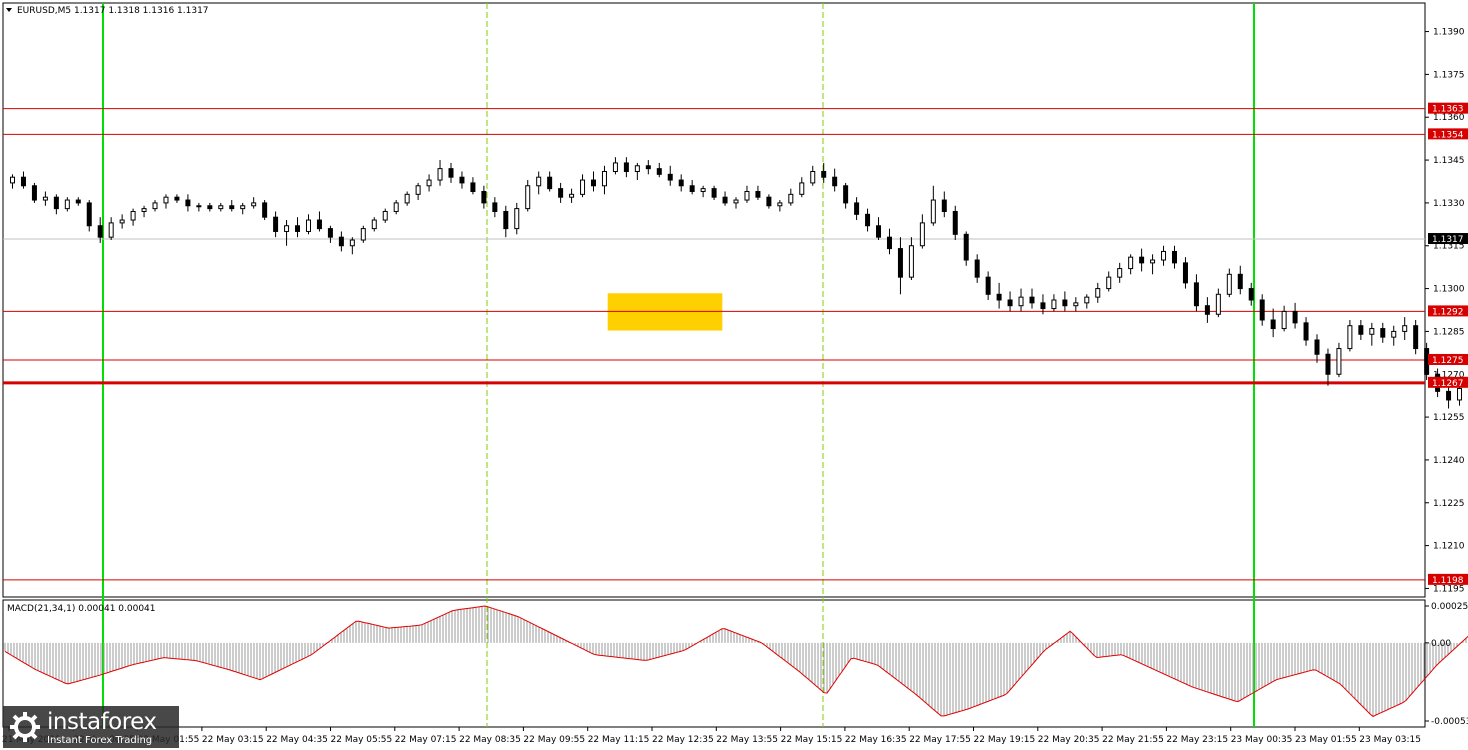 This screenshot has height=750, width=1468. I want to click on y-tick-label: 1.1300, so click(1449, 290).